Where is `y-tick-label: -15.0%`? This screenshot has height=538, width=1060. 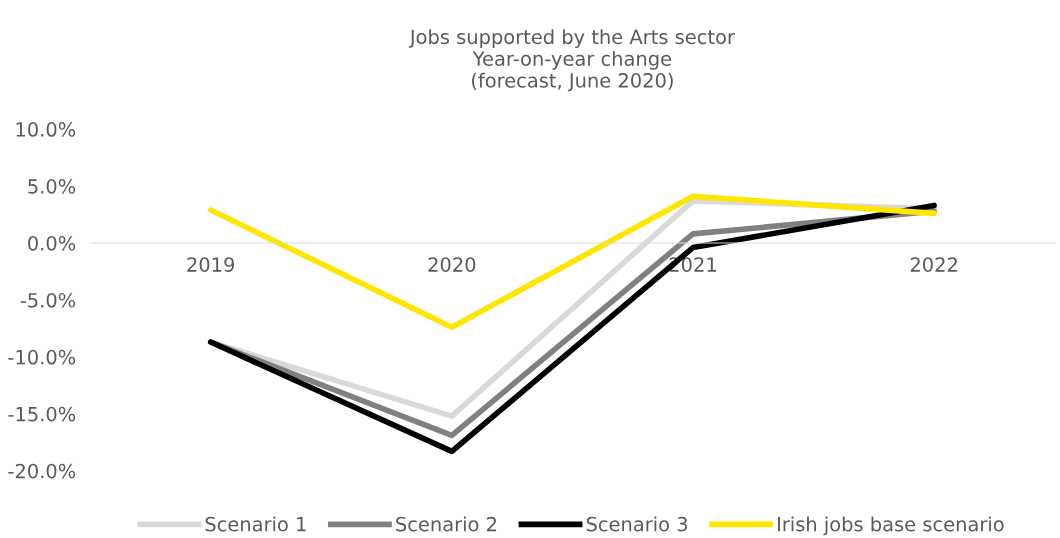 y-tick-label: -15.0% is located at coordinates (42, 414).